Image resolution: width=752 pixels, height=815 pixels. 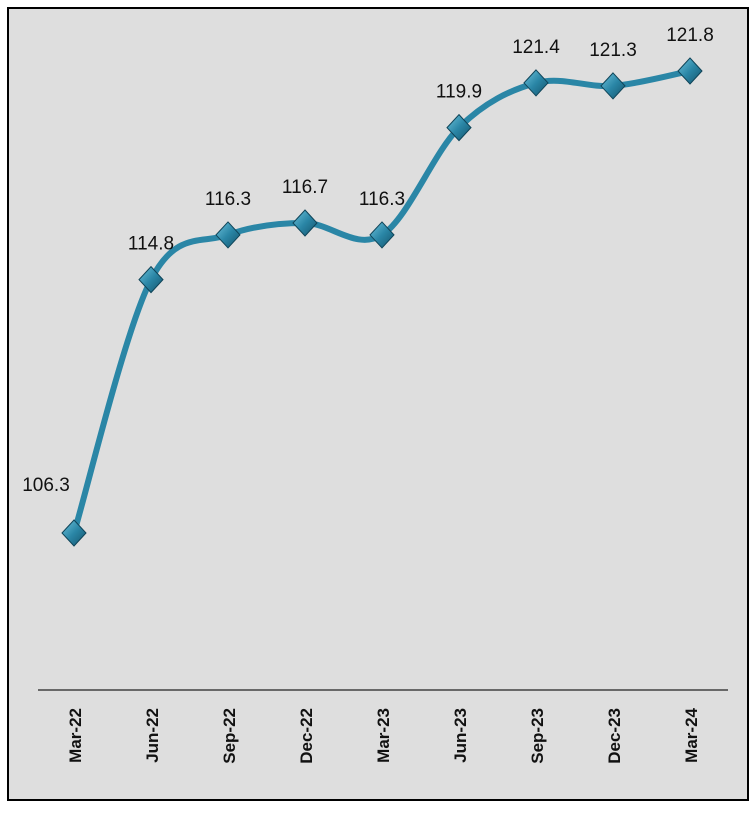 I want to click on x-tick-label: Jun-23, so click(x=460, y=735).